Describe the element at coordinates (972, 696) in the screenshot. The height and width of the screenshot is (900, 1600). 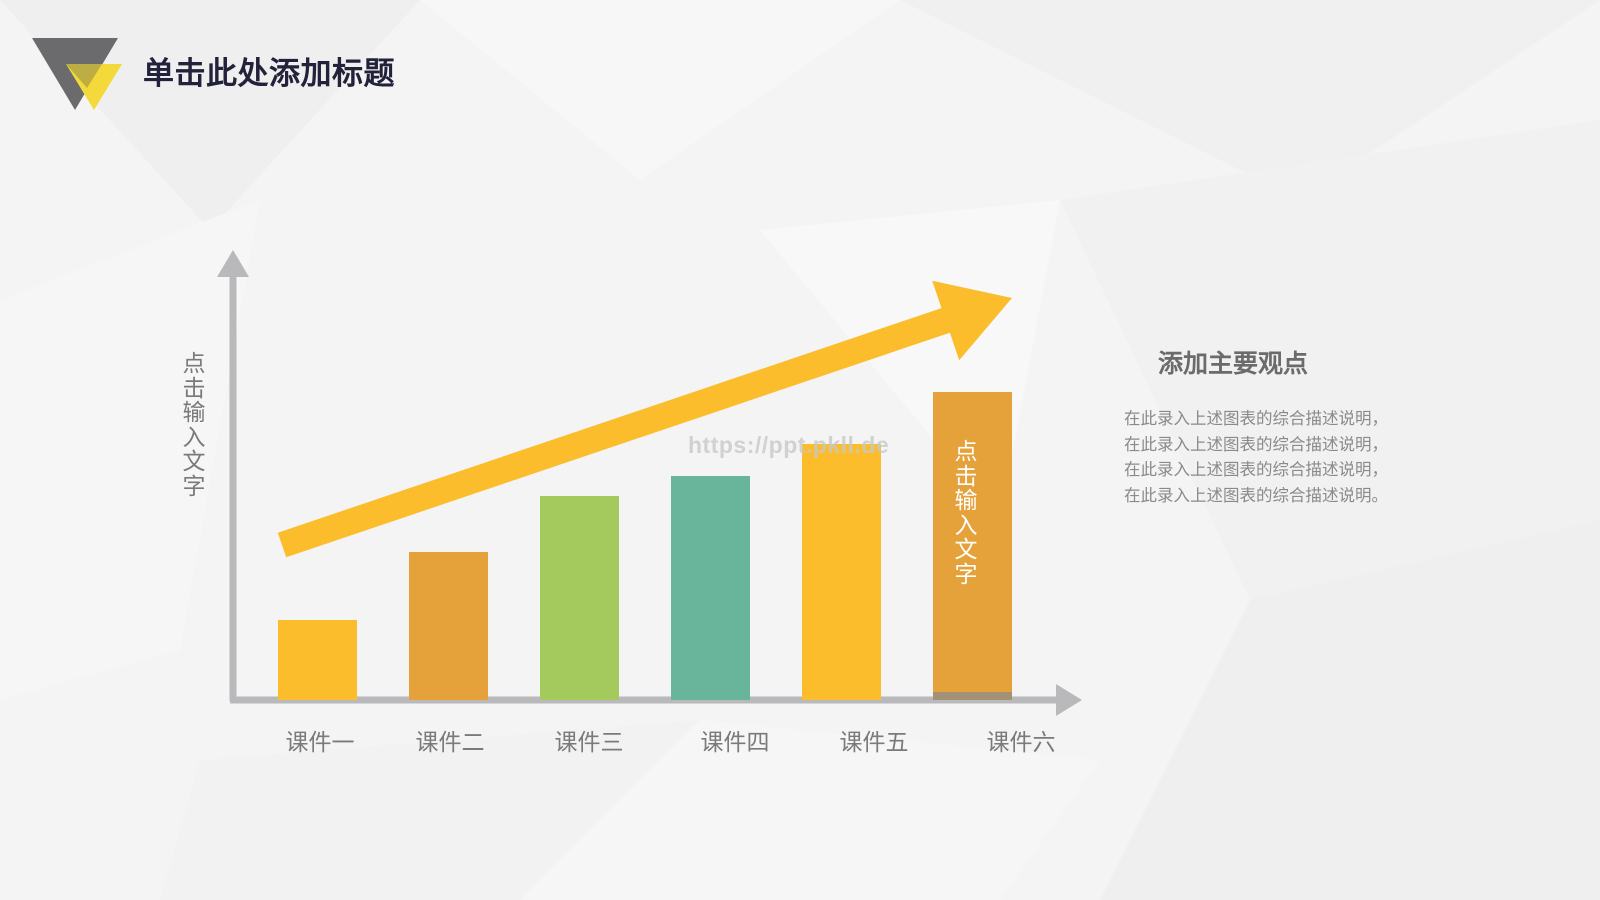
I see `bar-base-shadow` at that location.